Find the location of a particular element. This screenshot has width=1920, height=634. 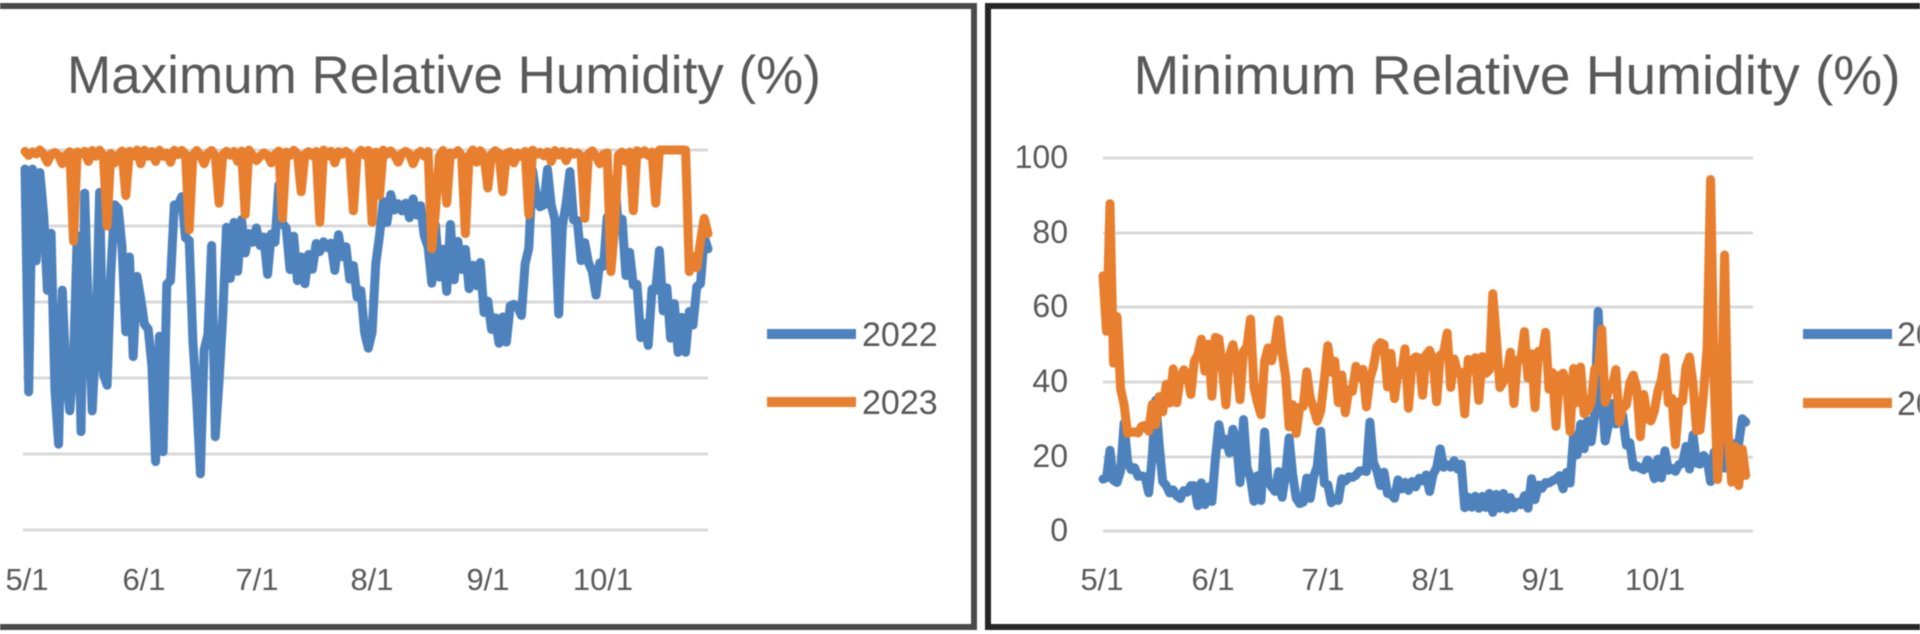

svg-text: 80 is located at coordinates (1050, 232).